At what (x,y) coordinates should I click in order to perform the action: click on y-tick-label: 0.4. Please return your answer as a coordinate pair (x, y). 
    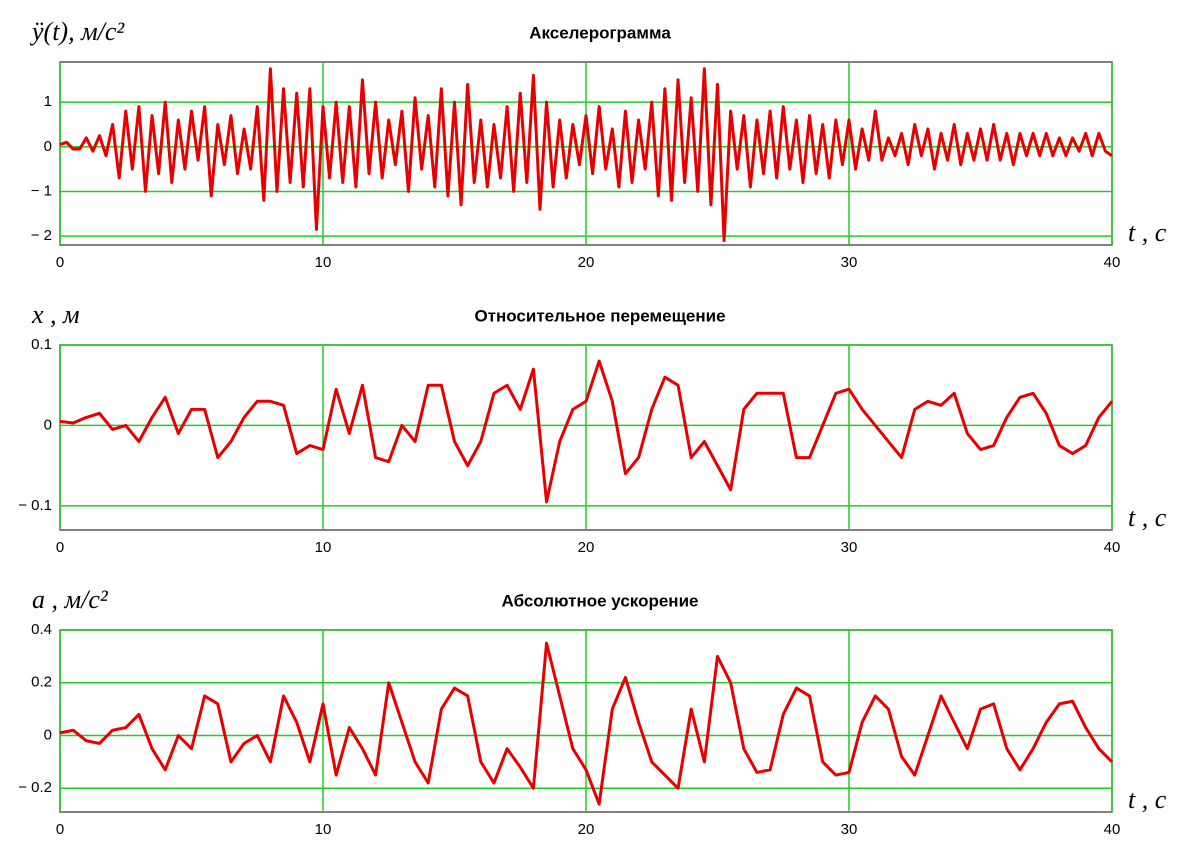
    Looking at the image, I should click on (41, 629).